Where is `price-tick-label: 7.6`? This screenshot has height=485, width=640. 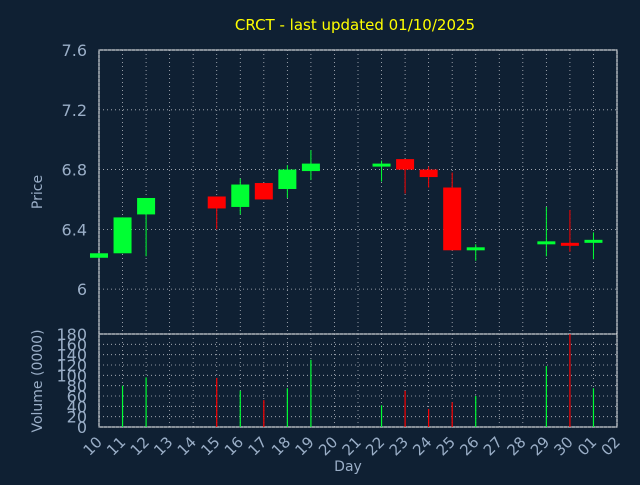
price-tick-label: 7.6 is located at coordinates (74, 50).